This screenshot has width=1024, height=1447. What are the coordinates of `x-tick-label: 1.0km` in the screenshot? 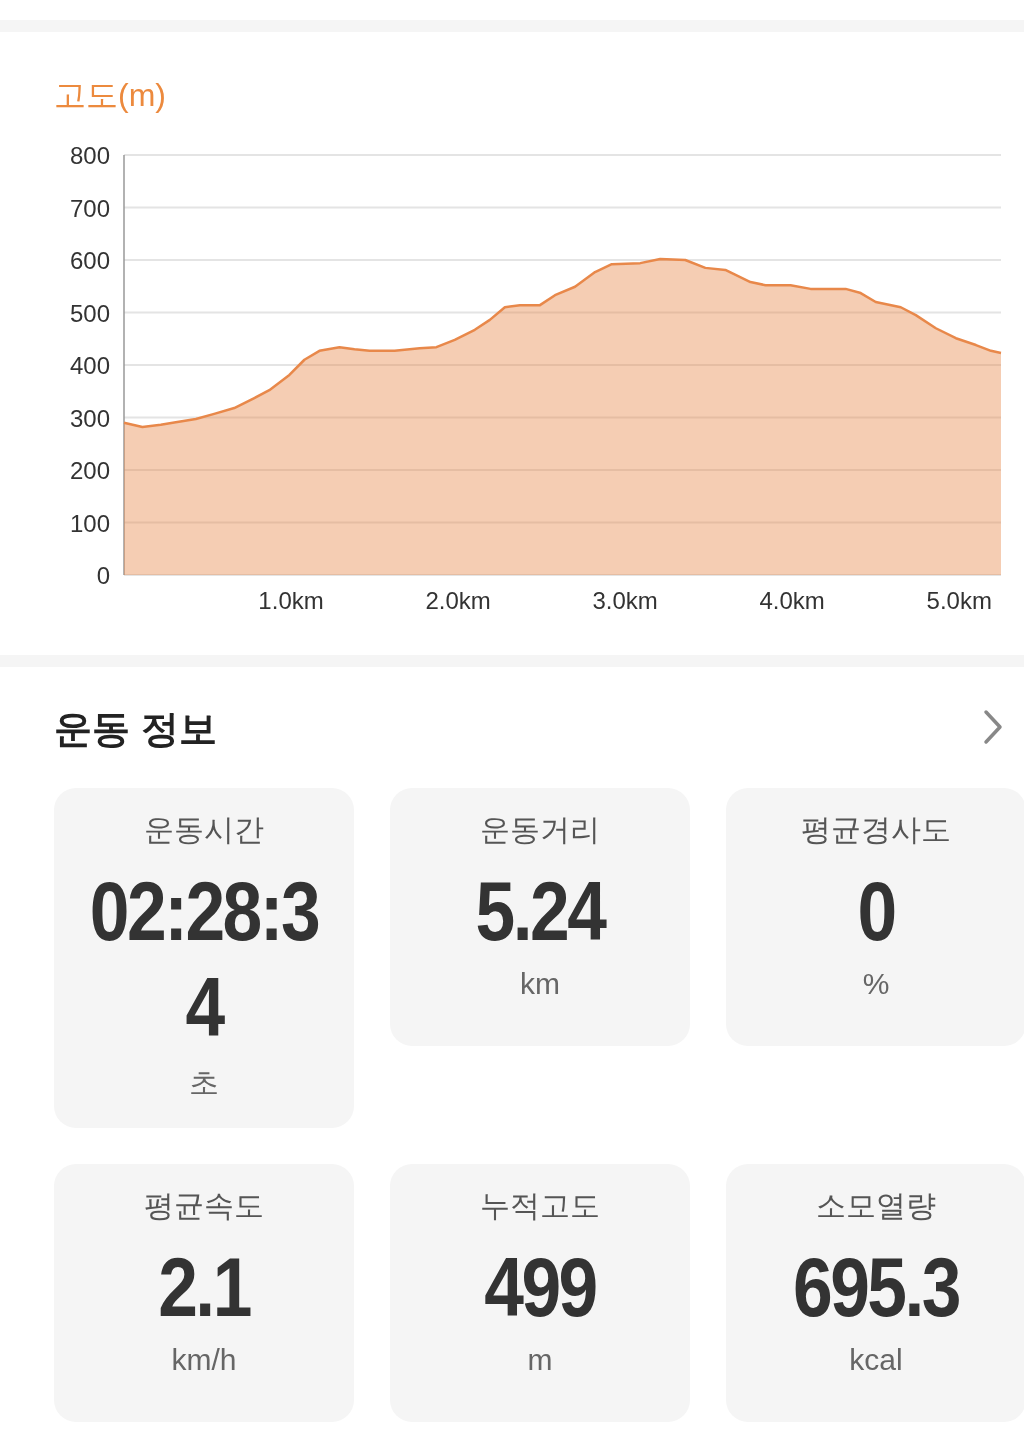 It's located at (291, 600).